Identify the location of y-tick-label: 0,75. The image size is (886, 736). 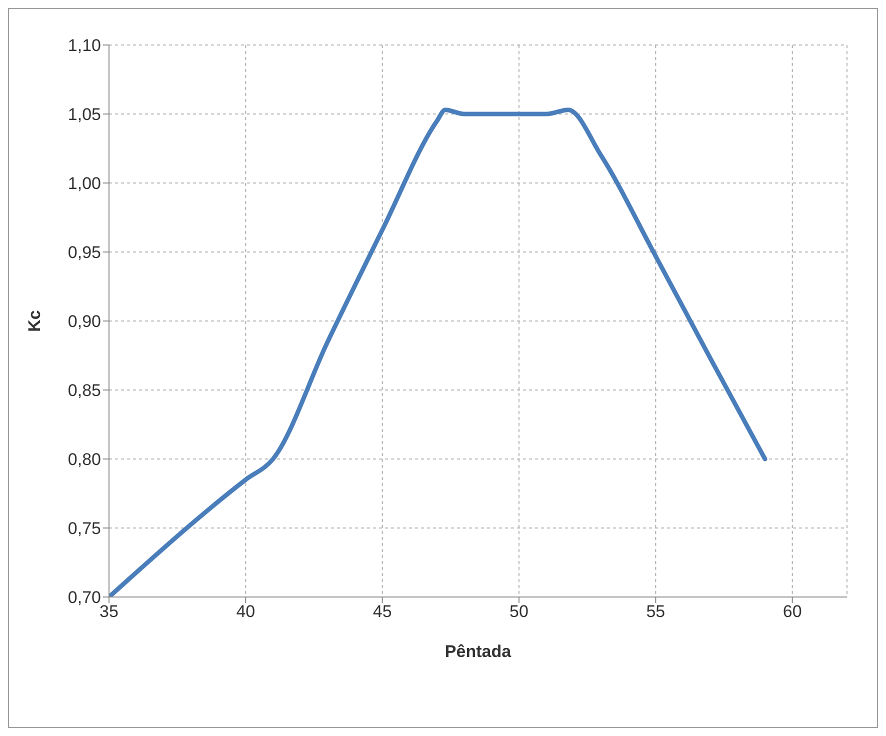
(84, 528).